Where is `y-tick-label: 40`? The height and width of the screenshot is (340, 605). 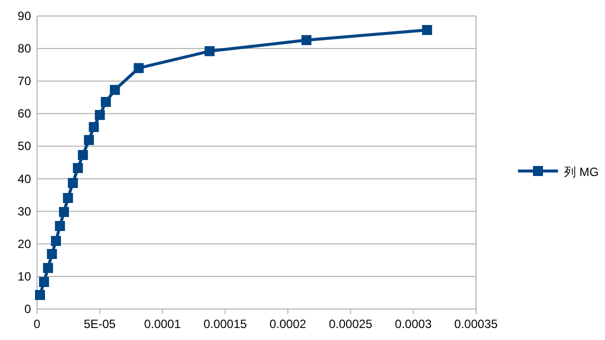 y-tick-label: 40 is located at coordinates (25, 179).